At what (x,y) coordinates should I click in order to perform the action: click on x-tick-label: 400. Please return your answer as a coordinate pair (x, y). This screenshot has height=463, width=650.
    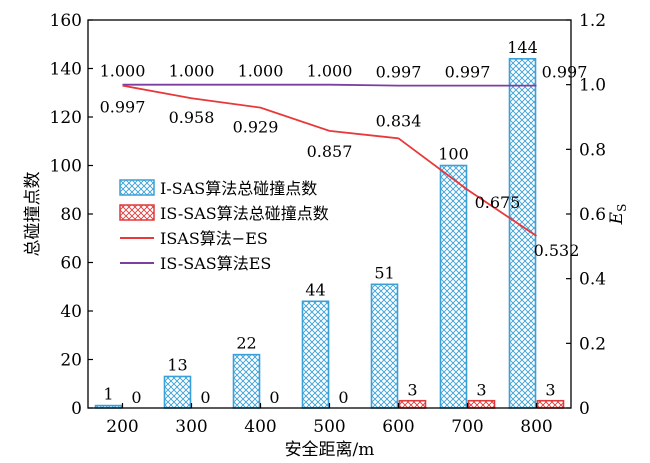
    Looking at the image, I should click on (260, 427).